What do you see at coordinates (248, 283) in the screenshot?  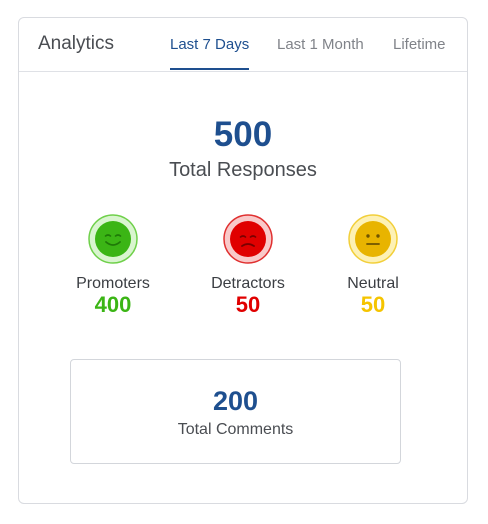 I see `detractors-label: Detractors` at bounding box center [248, 283].